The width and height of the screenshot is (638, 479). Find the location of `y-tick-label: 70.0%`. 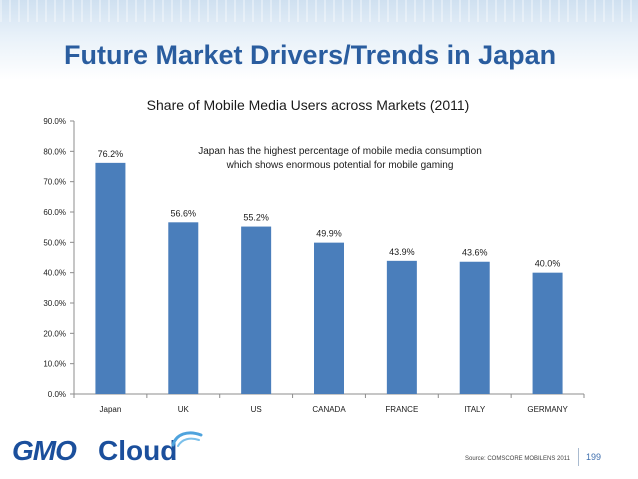

y-tick-label: 70.0% is located at coordinates (54, 182).